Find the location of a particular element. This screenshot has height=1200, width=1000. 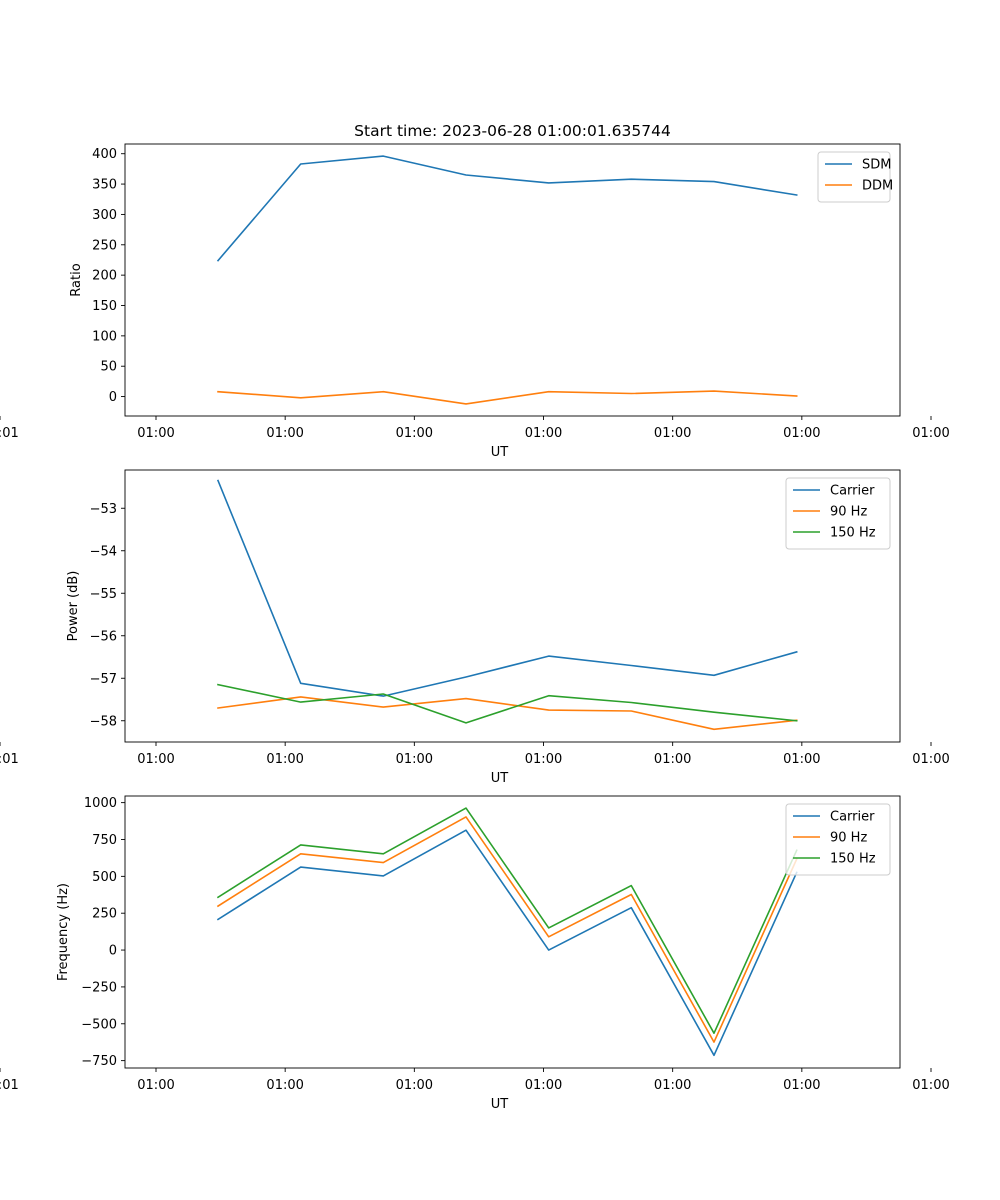

series-line-sdm is located at coordinates (507, 208).